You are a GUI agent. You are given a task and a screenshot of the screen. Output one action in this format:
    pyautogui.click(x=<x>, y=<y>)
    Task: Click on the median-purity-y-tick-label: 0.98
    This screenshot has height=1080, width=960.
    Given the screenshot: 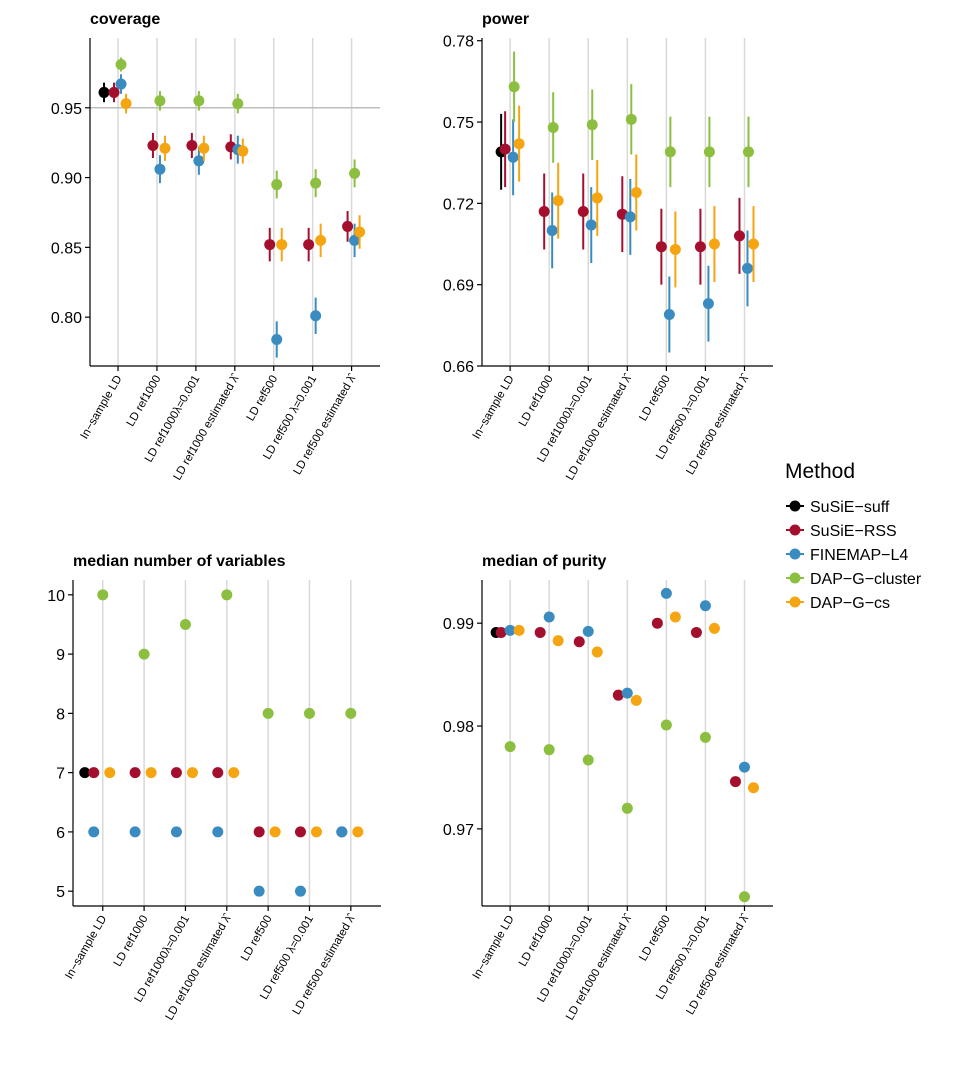 What is the action you would take?
    pyautogui.click(x=458, y=727)
    